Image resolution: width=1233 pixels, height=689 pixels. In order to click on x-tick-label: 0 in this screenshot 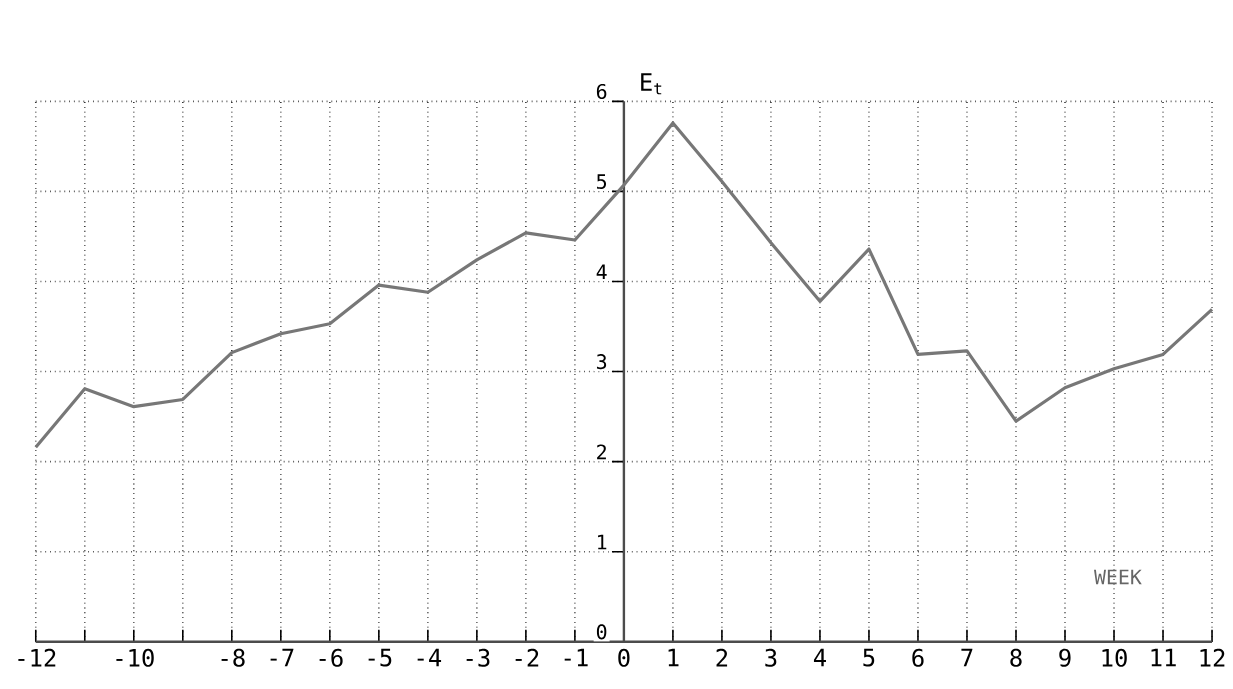, I will do `click(624, 657)`.